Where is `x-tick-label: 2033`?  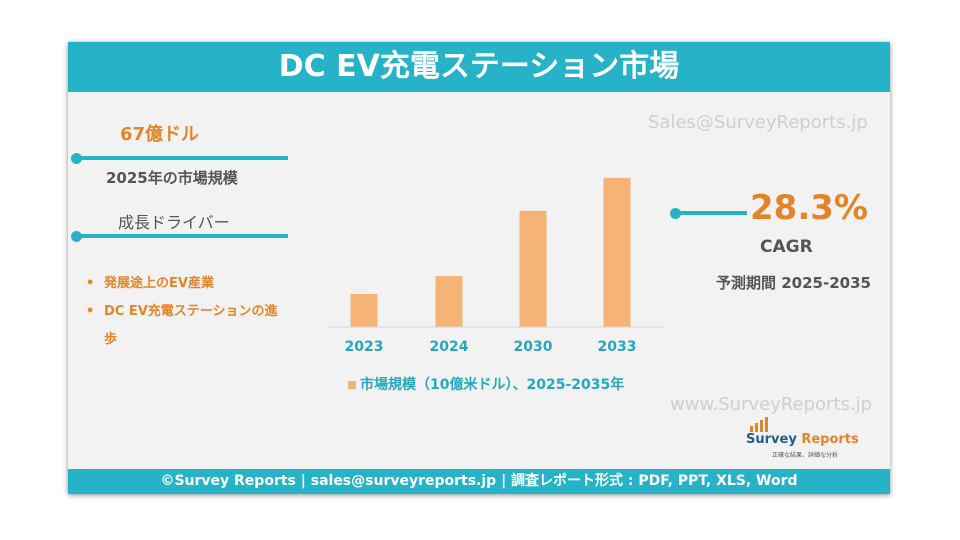 x-tick-label: 2033 is located at coordinates (617, 347).